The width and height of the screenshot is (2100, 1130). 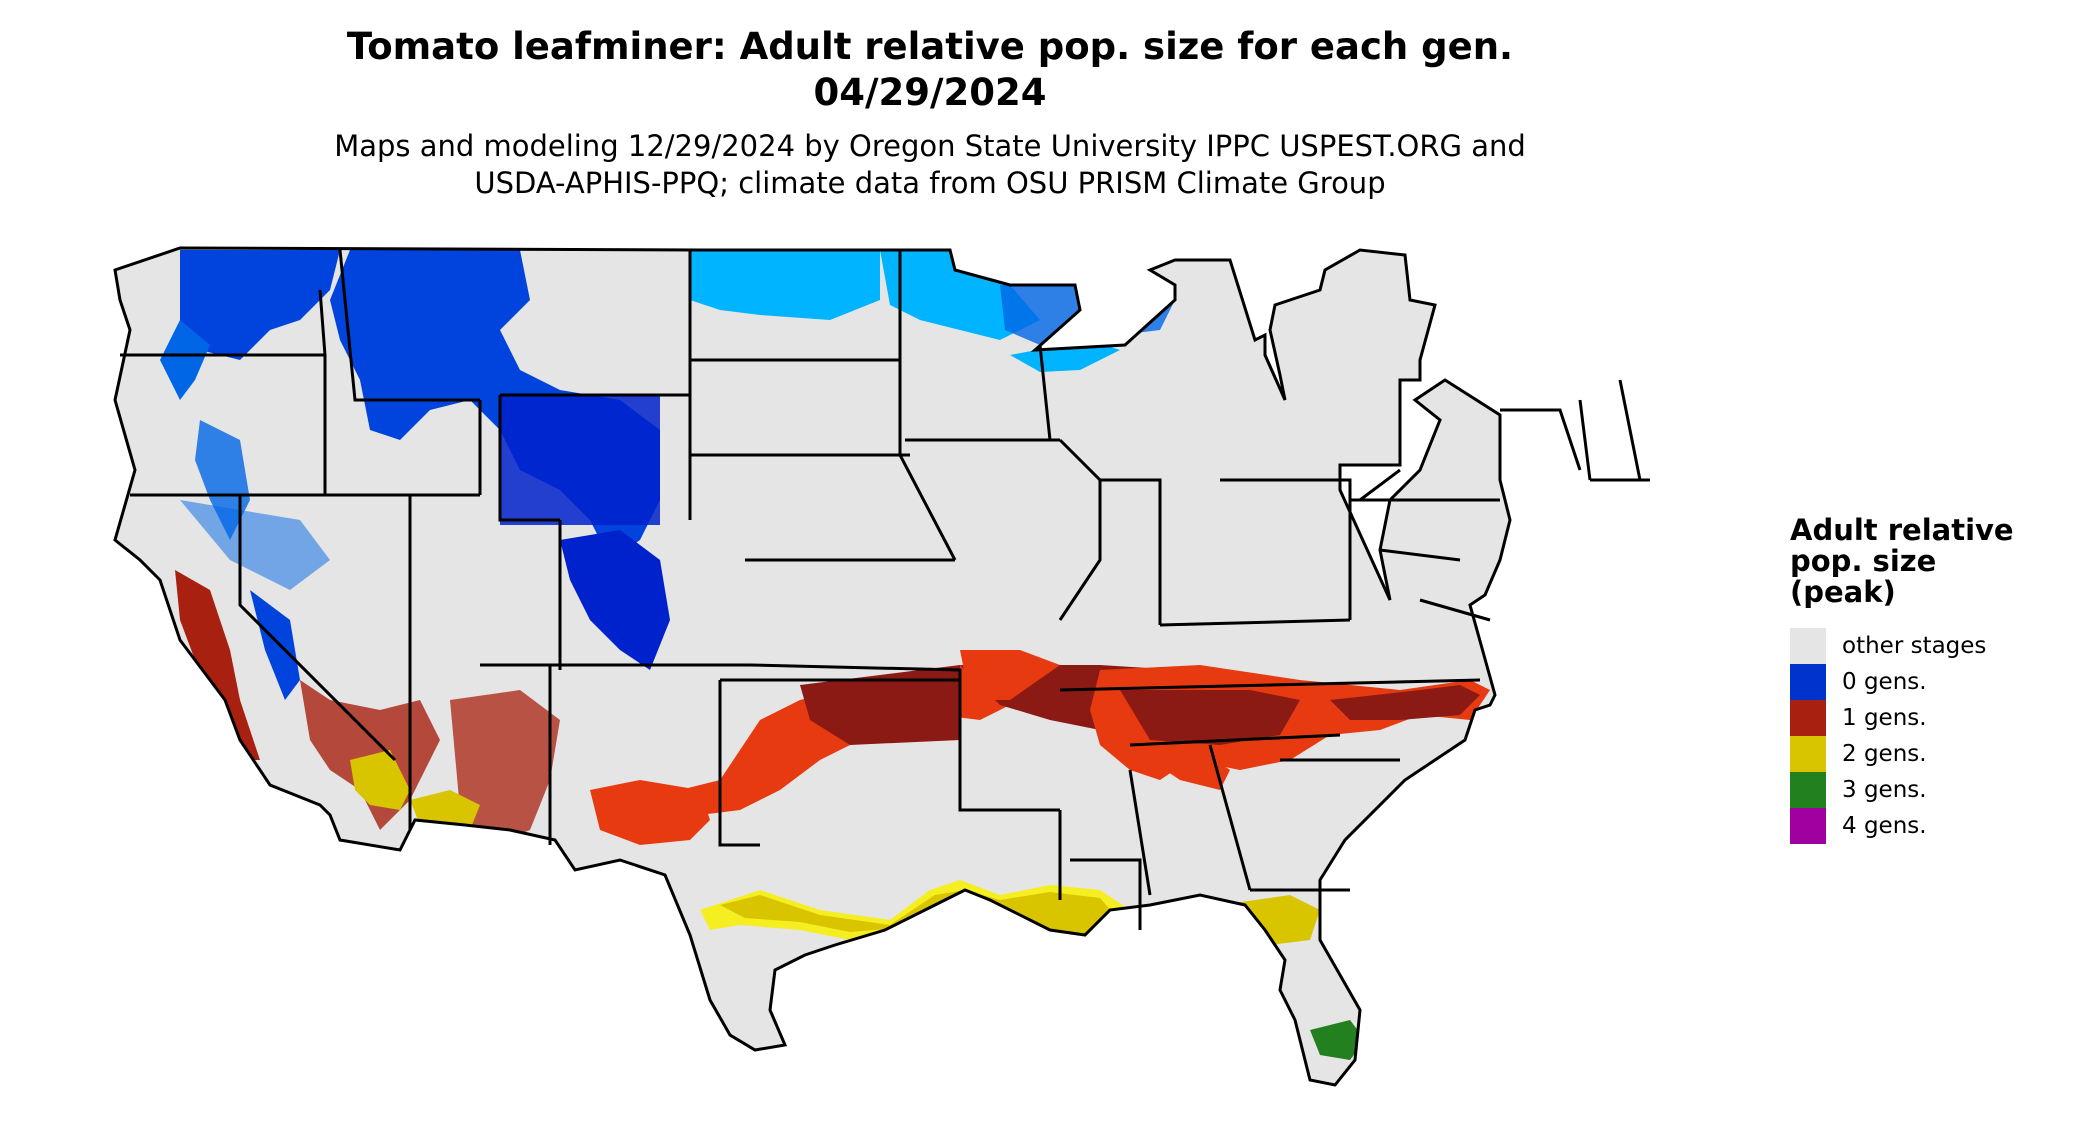 I want to click on legend-item-2-gens: 2 gens., so click(x=1902, y=754).